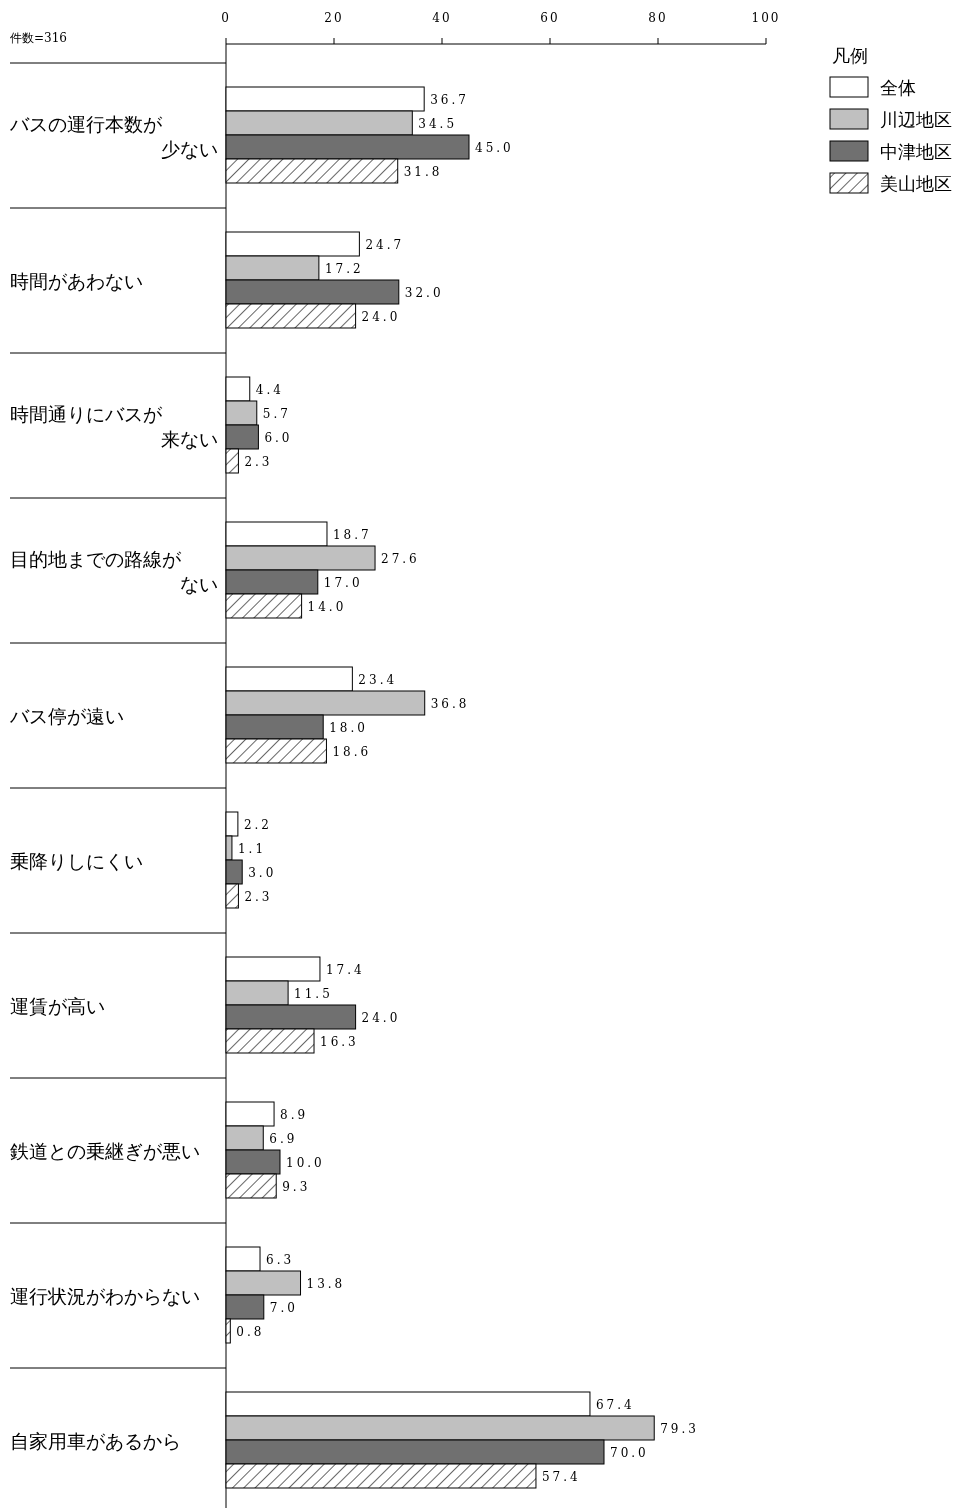 The image size is (964, 1508). What do you see at coordinates (327, 607) in the screenshot?
I see `data-label: 14.0` at bounding box center [327, 607].